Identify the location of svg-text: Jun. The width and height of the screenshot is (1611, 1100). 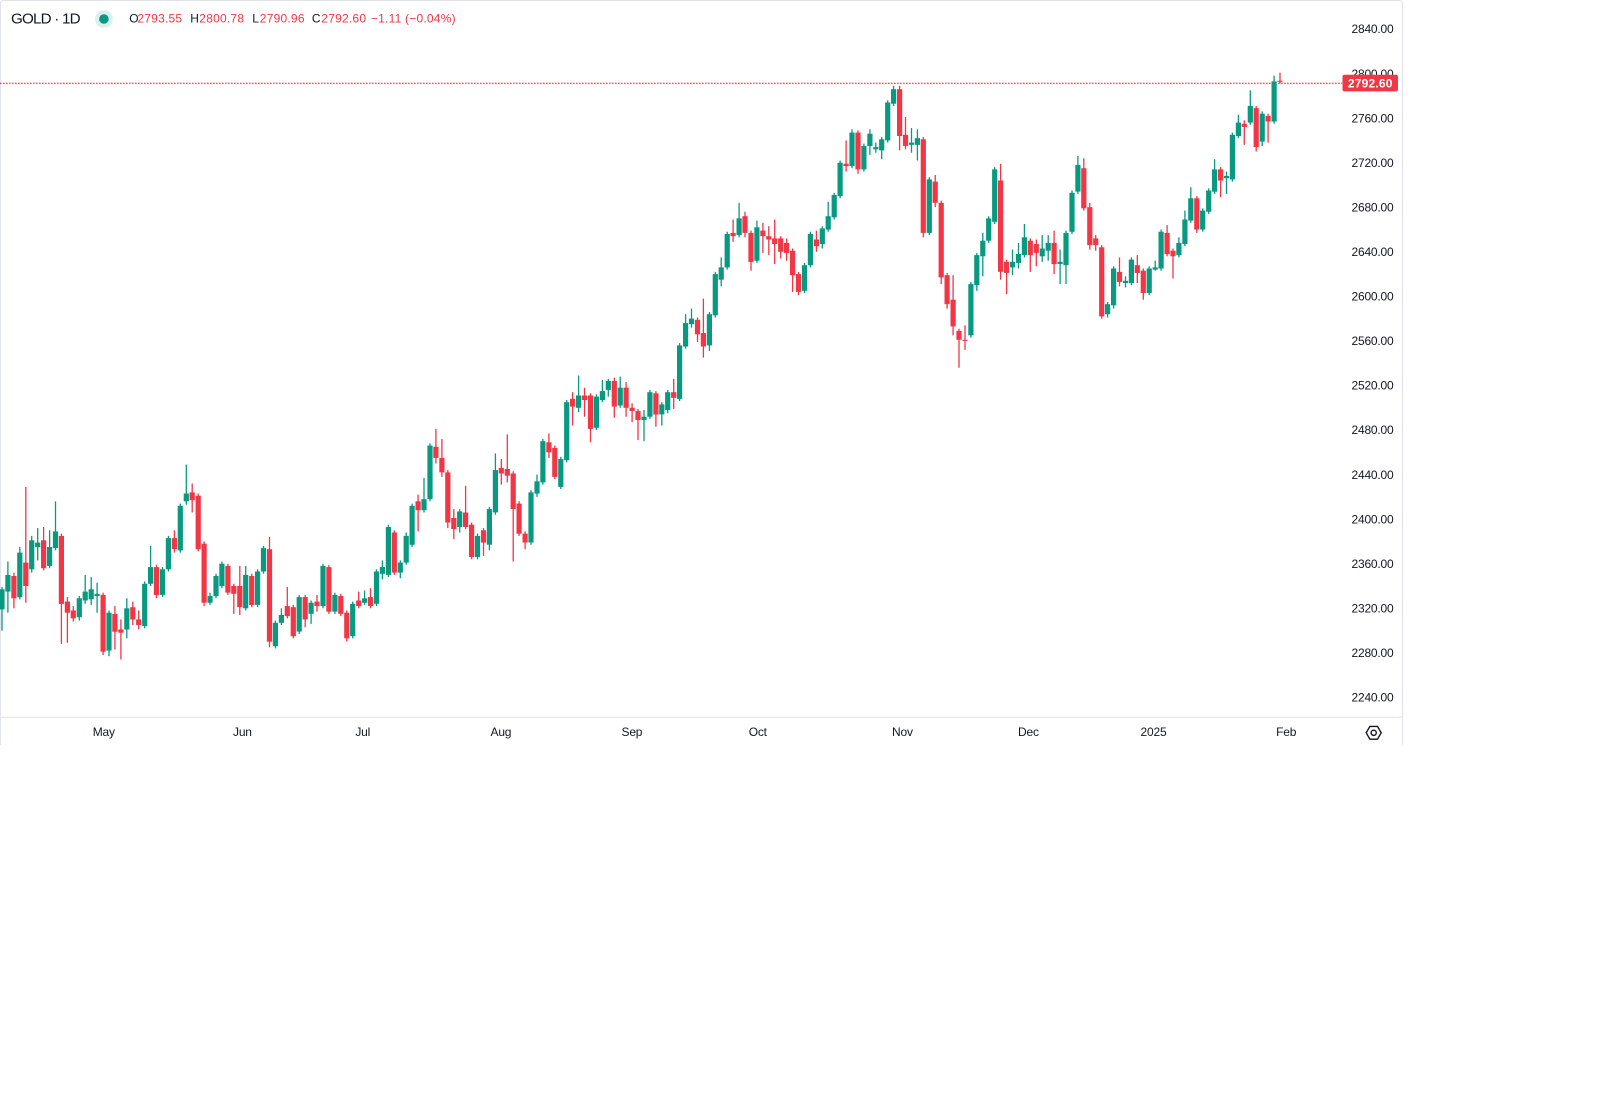
(242, 732).